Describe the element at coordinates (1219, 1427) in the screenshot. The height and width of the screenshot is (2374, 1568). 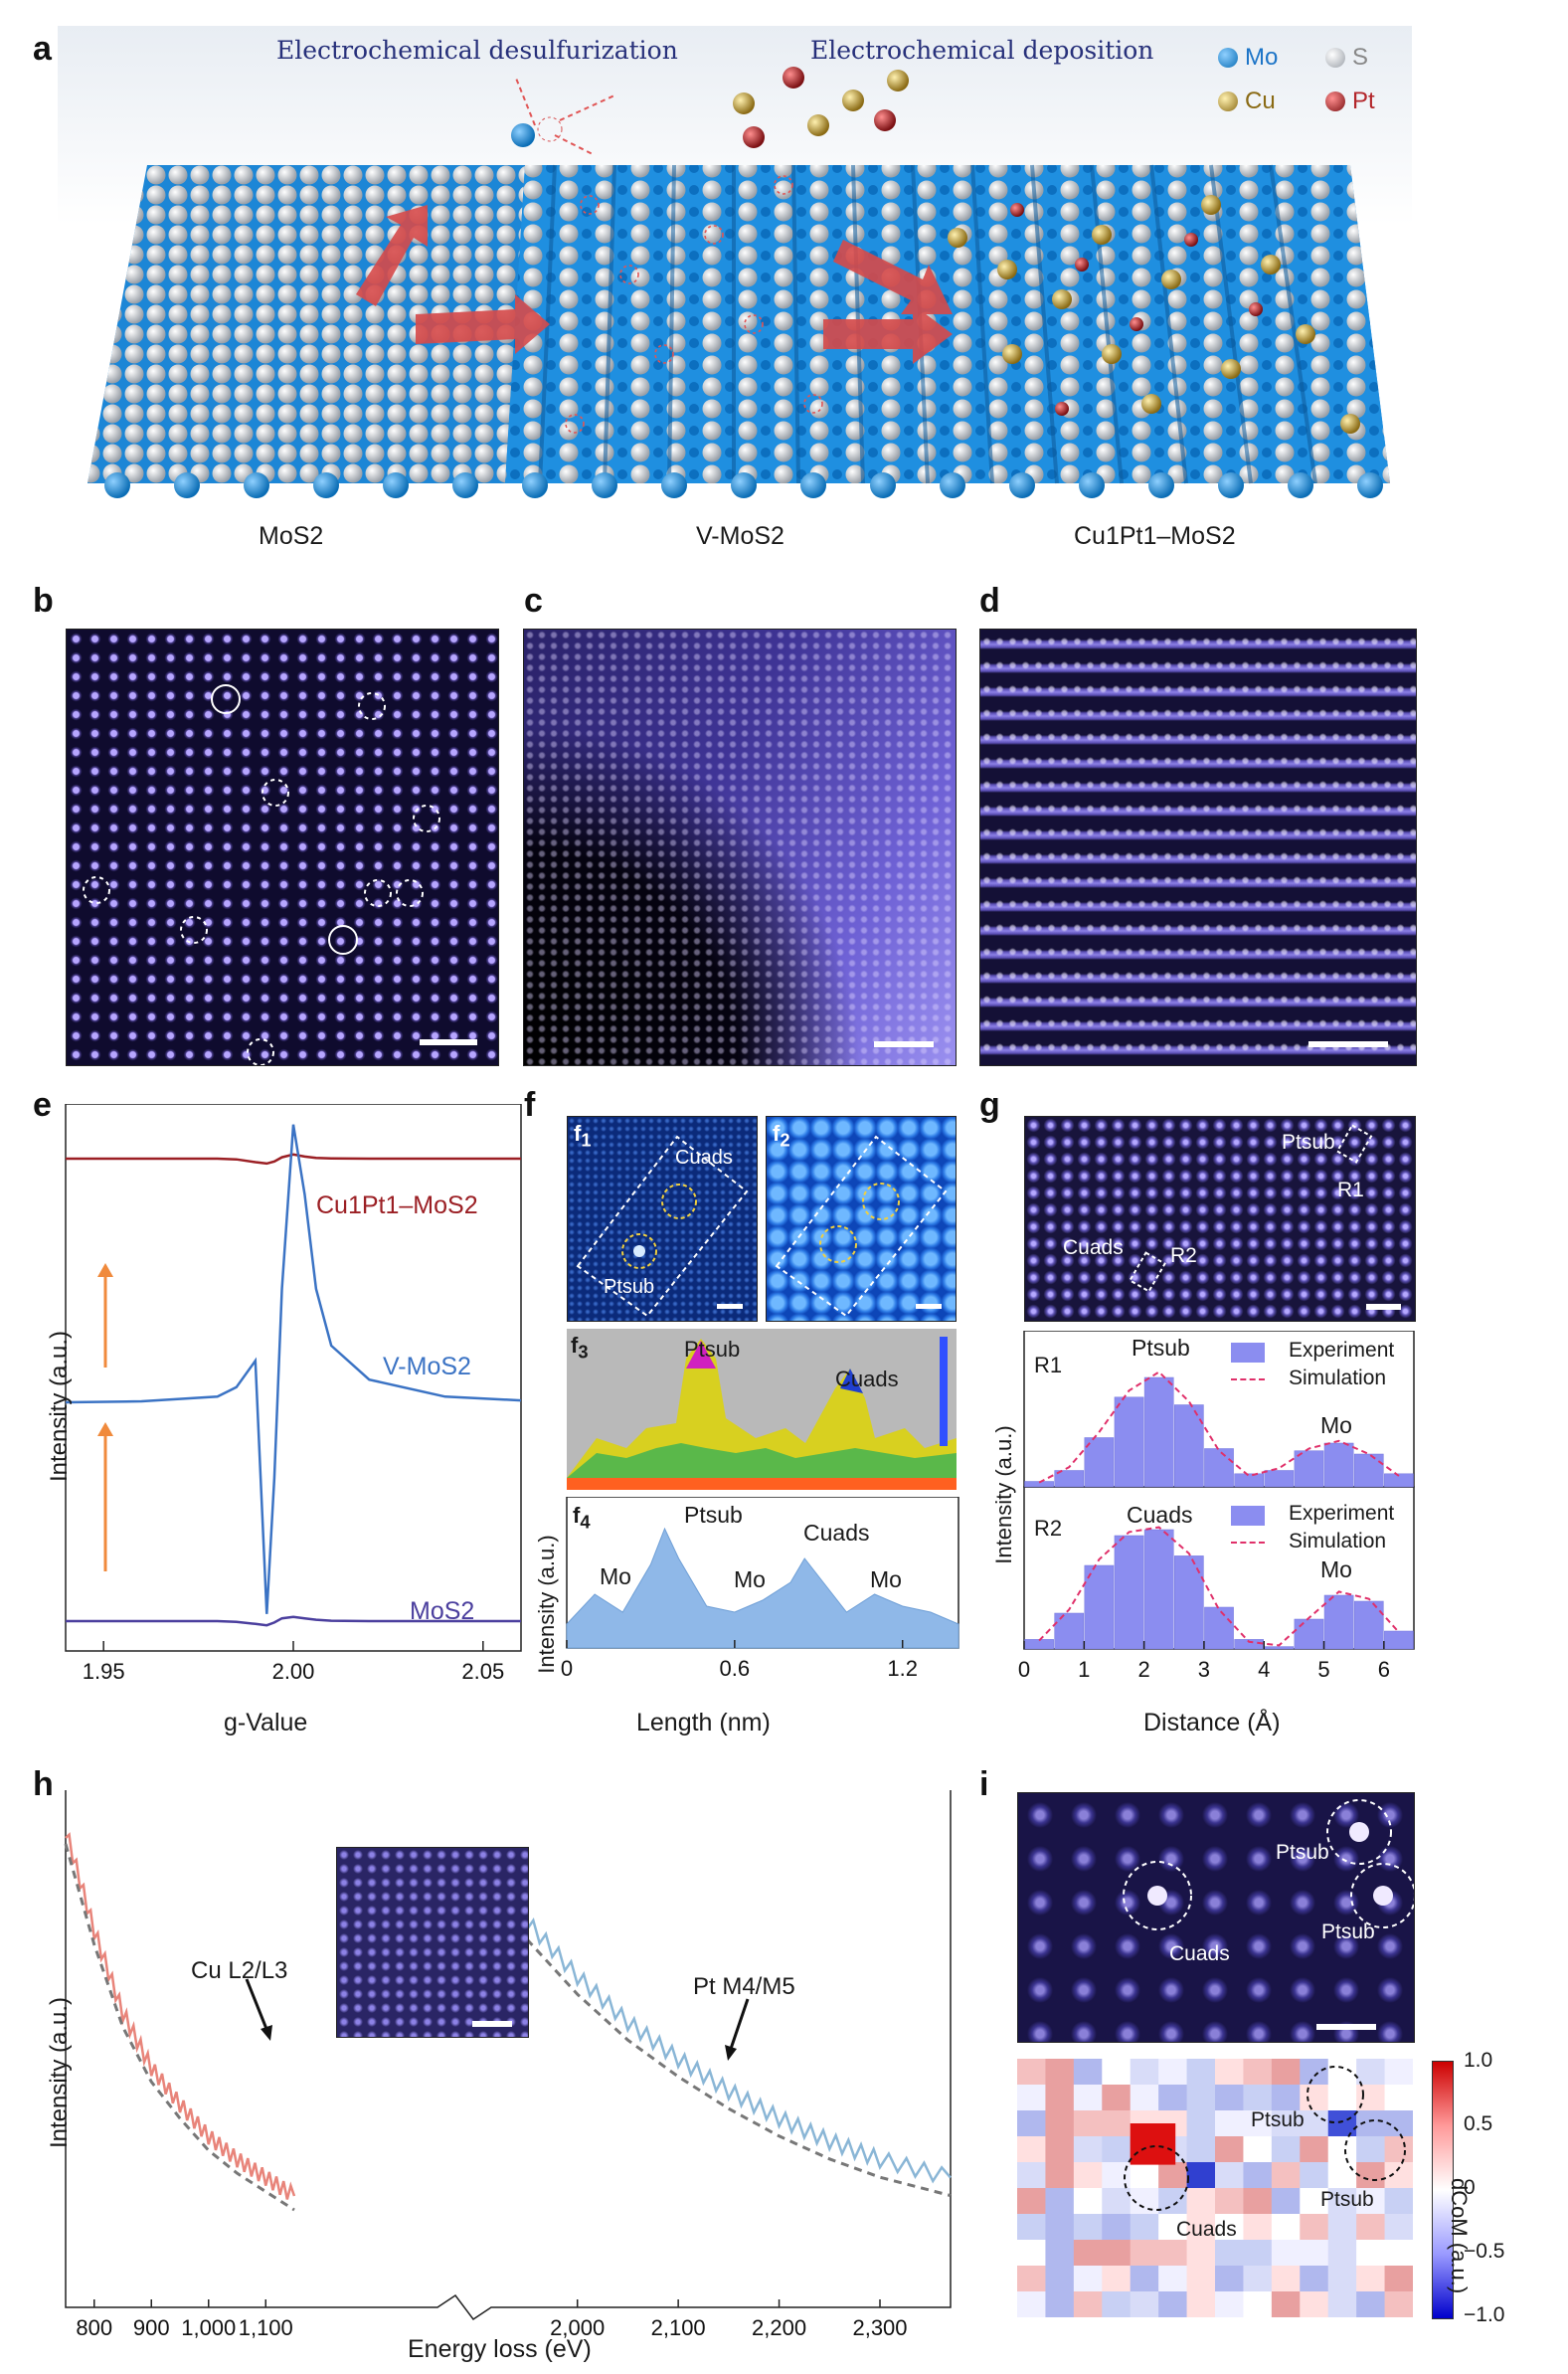
I see `g-simulation-curve` at that location.